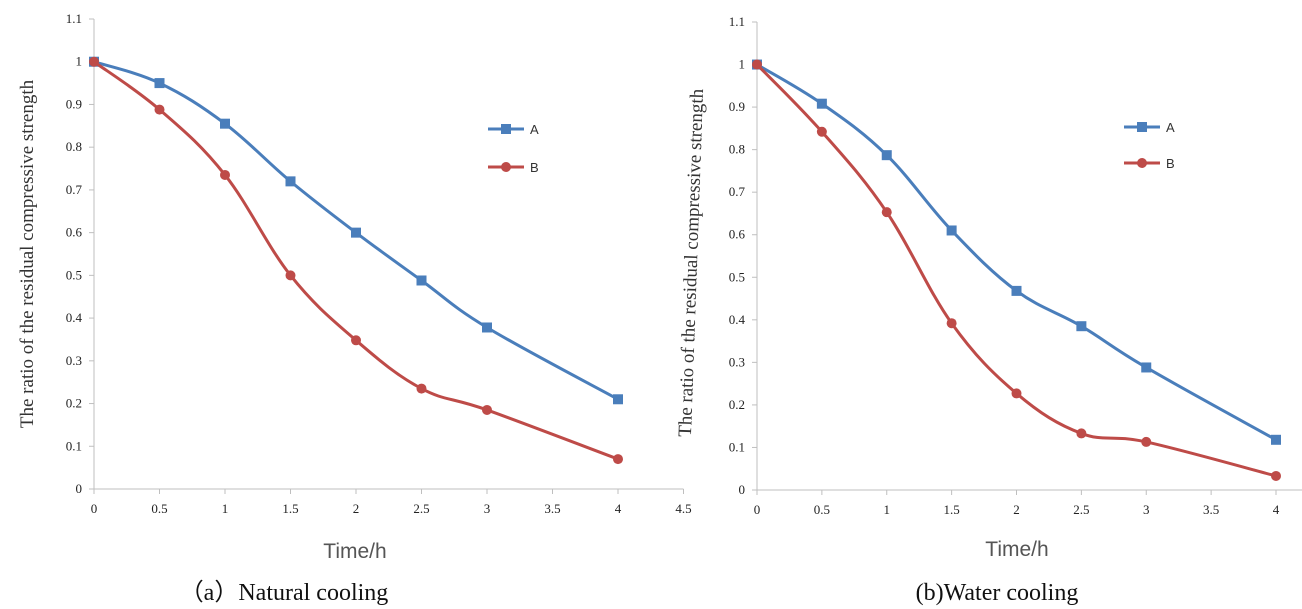 This screenshot has width=1302, height=609. Describe the element at coordinates (284, 593) in the screenshot. I see `chart-caption: （a）Natural cooling` at that location.